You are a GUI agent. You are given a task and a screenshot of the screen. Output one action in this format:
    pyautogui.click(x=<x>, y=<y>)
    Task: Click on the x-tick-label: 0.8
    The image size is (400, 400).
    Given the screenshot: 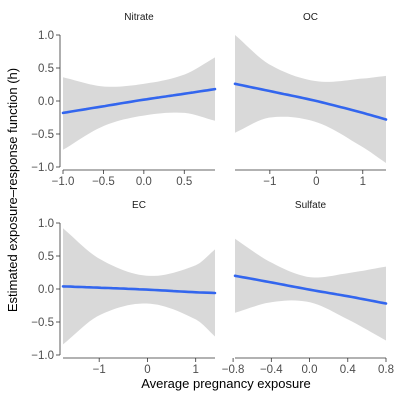 What is the action you would take?
    pyautogui.click(x=386, y=370)
    